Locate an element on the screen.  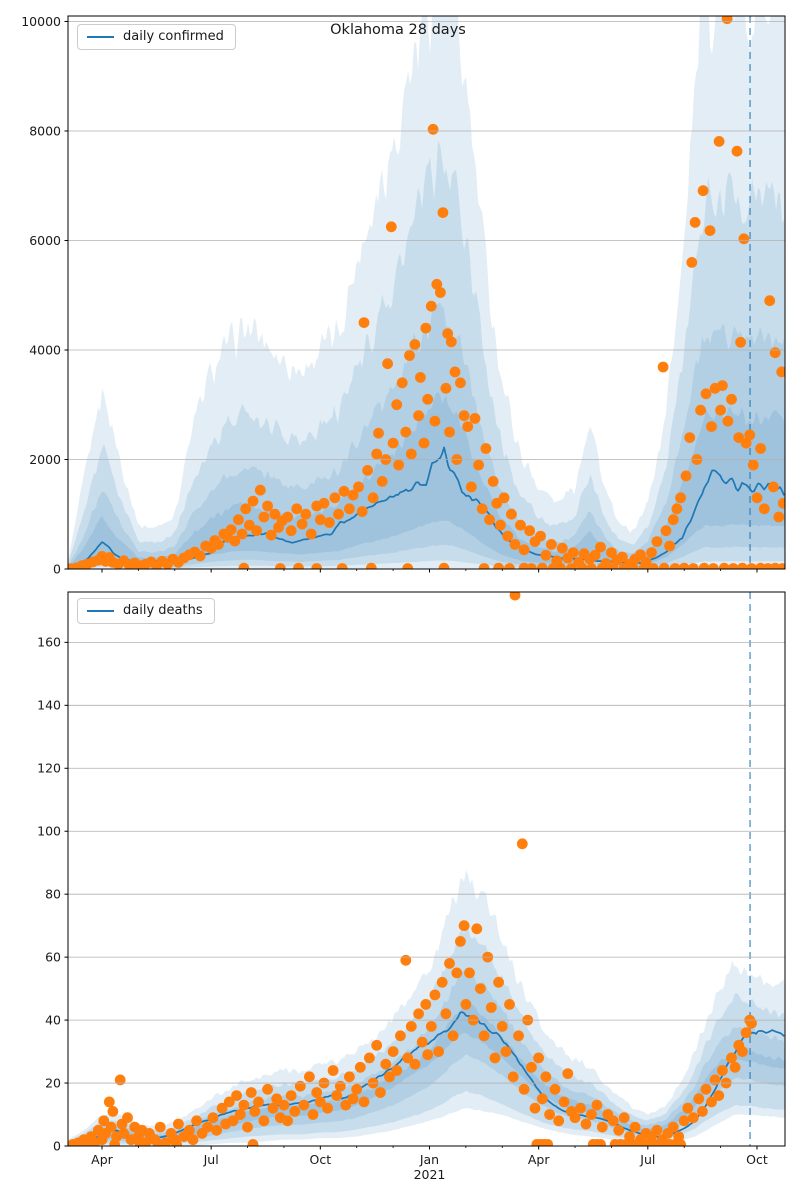
y-tick-label: 120 is located at coordinates (49, 768).